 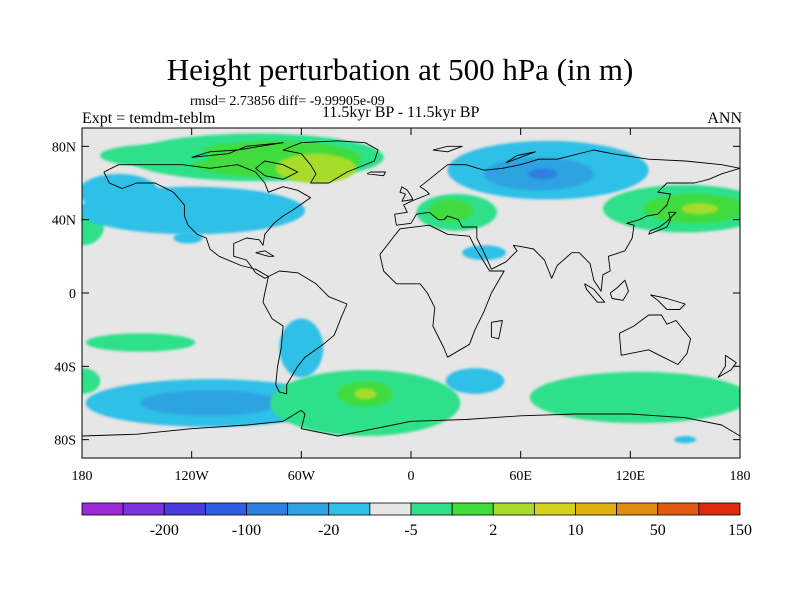 I want to click on coastline-eurasia, so click(x=567, y=220).